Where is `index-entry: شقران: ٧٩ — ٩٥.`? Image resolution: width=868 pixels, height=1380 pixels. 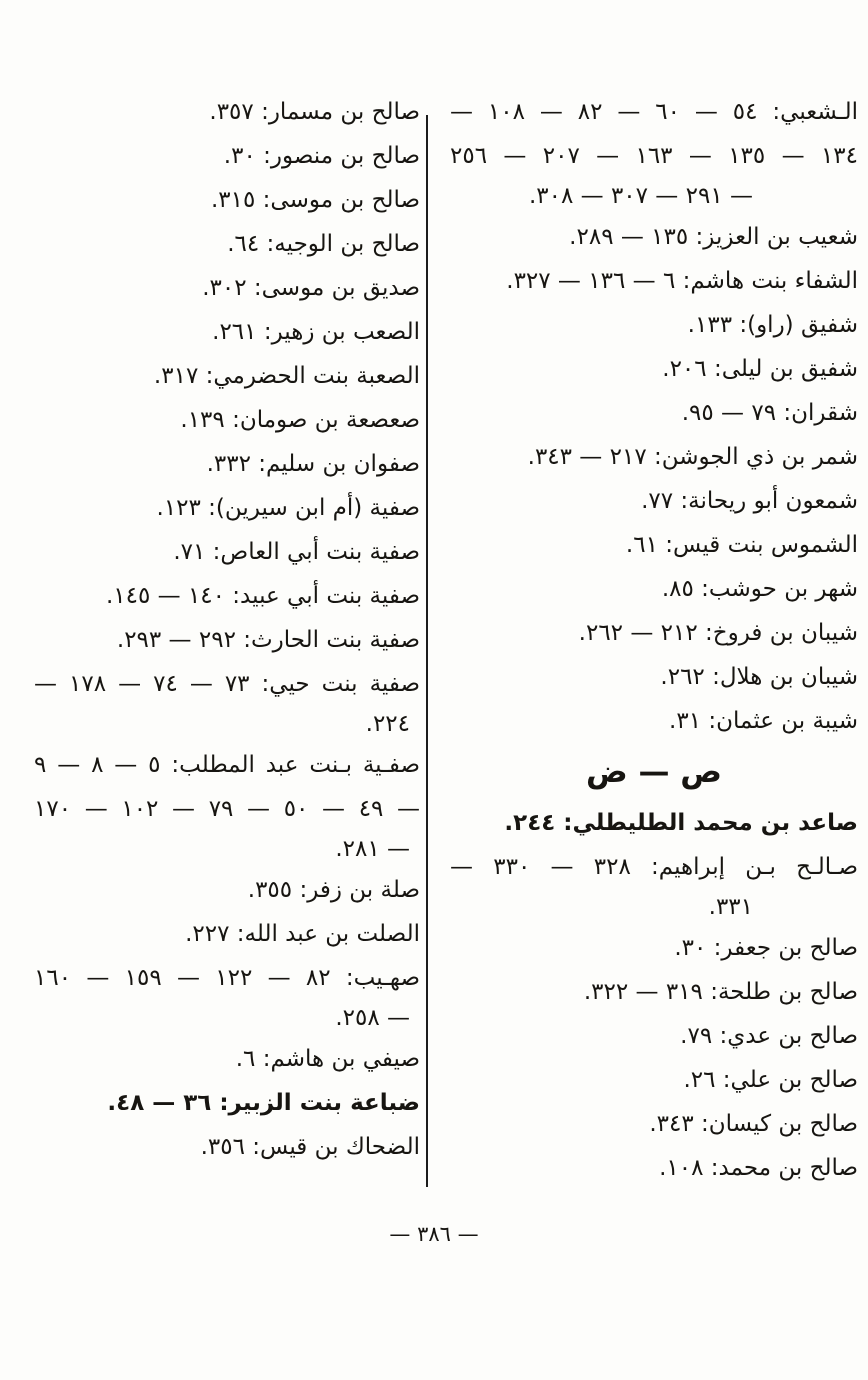 index-entry: شقران: ٧٩ — ٩٥. is located at coordinates (769, 413).